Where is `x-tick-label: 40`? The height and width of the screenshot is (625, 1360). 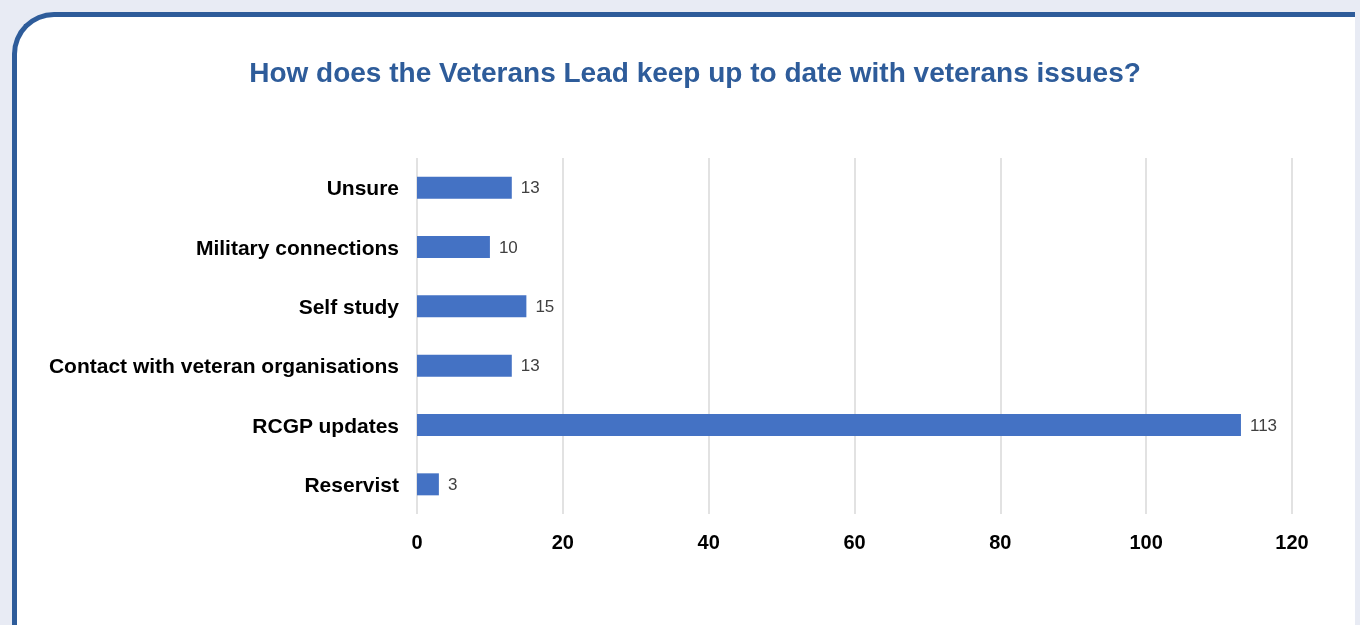 x-tick-label: 40 is located at coordinates (708, 542).